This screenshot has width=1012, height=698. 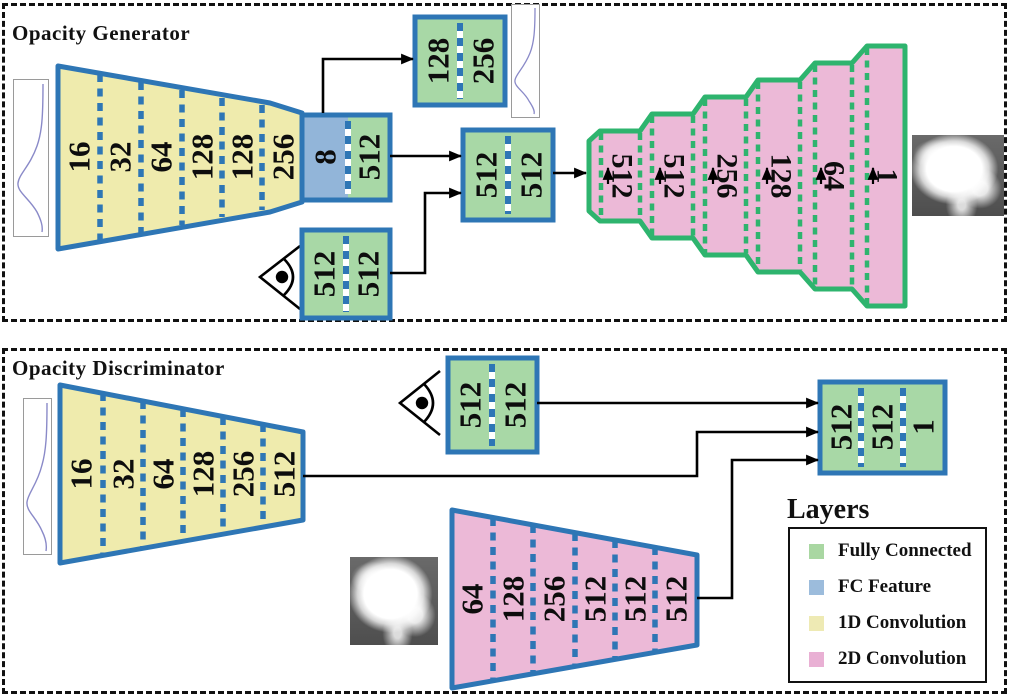 I want to click on discriminator-view-block: 512 512, so click(x=468, y=405).